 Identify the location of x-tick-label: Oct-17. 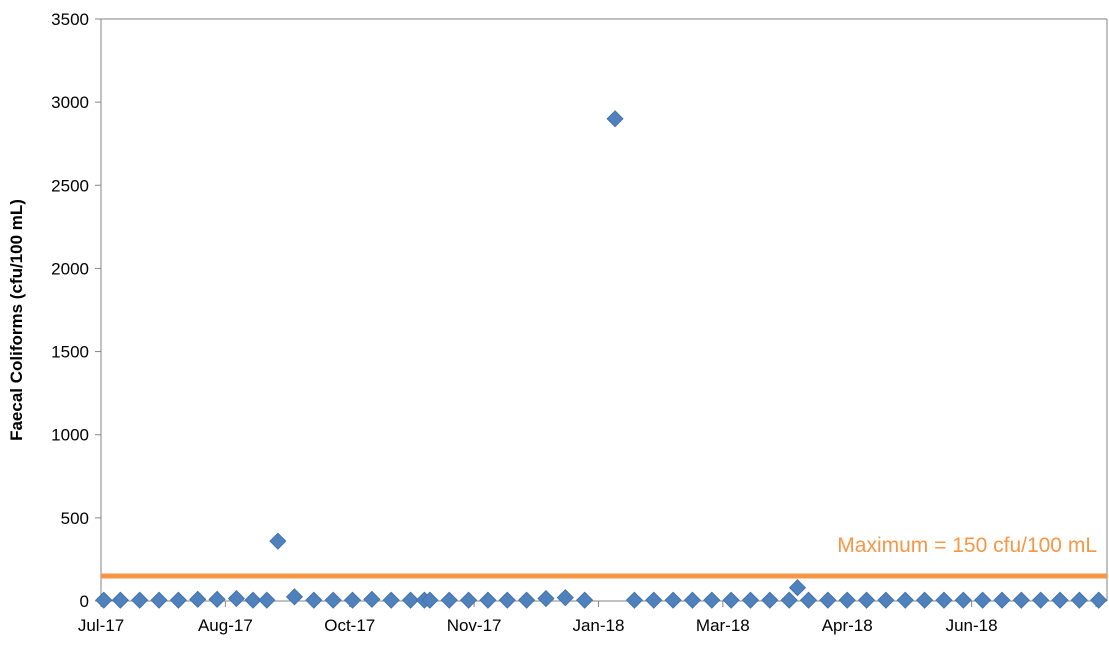
(349, 625).